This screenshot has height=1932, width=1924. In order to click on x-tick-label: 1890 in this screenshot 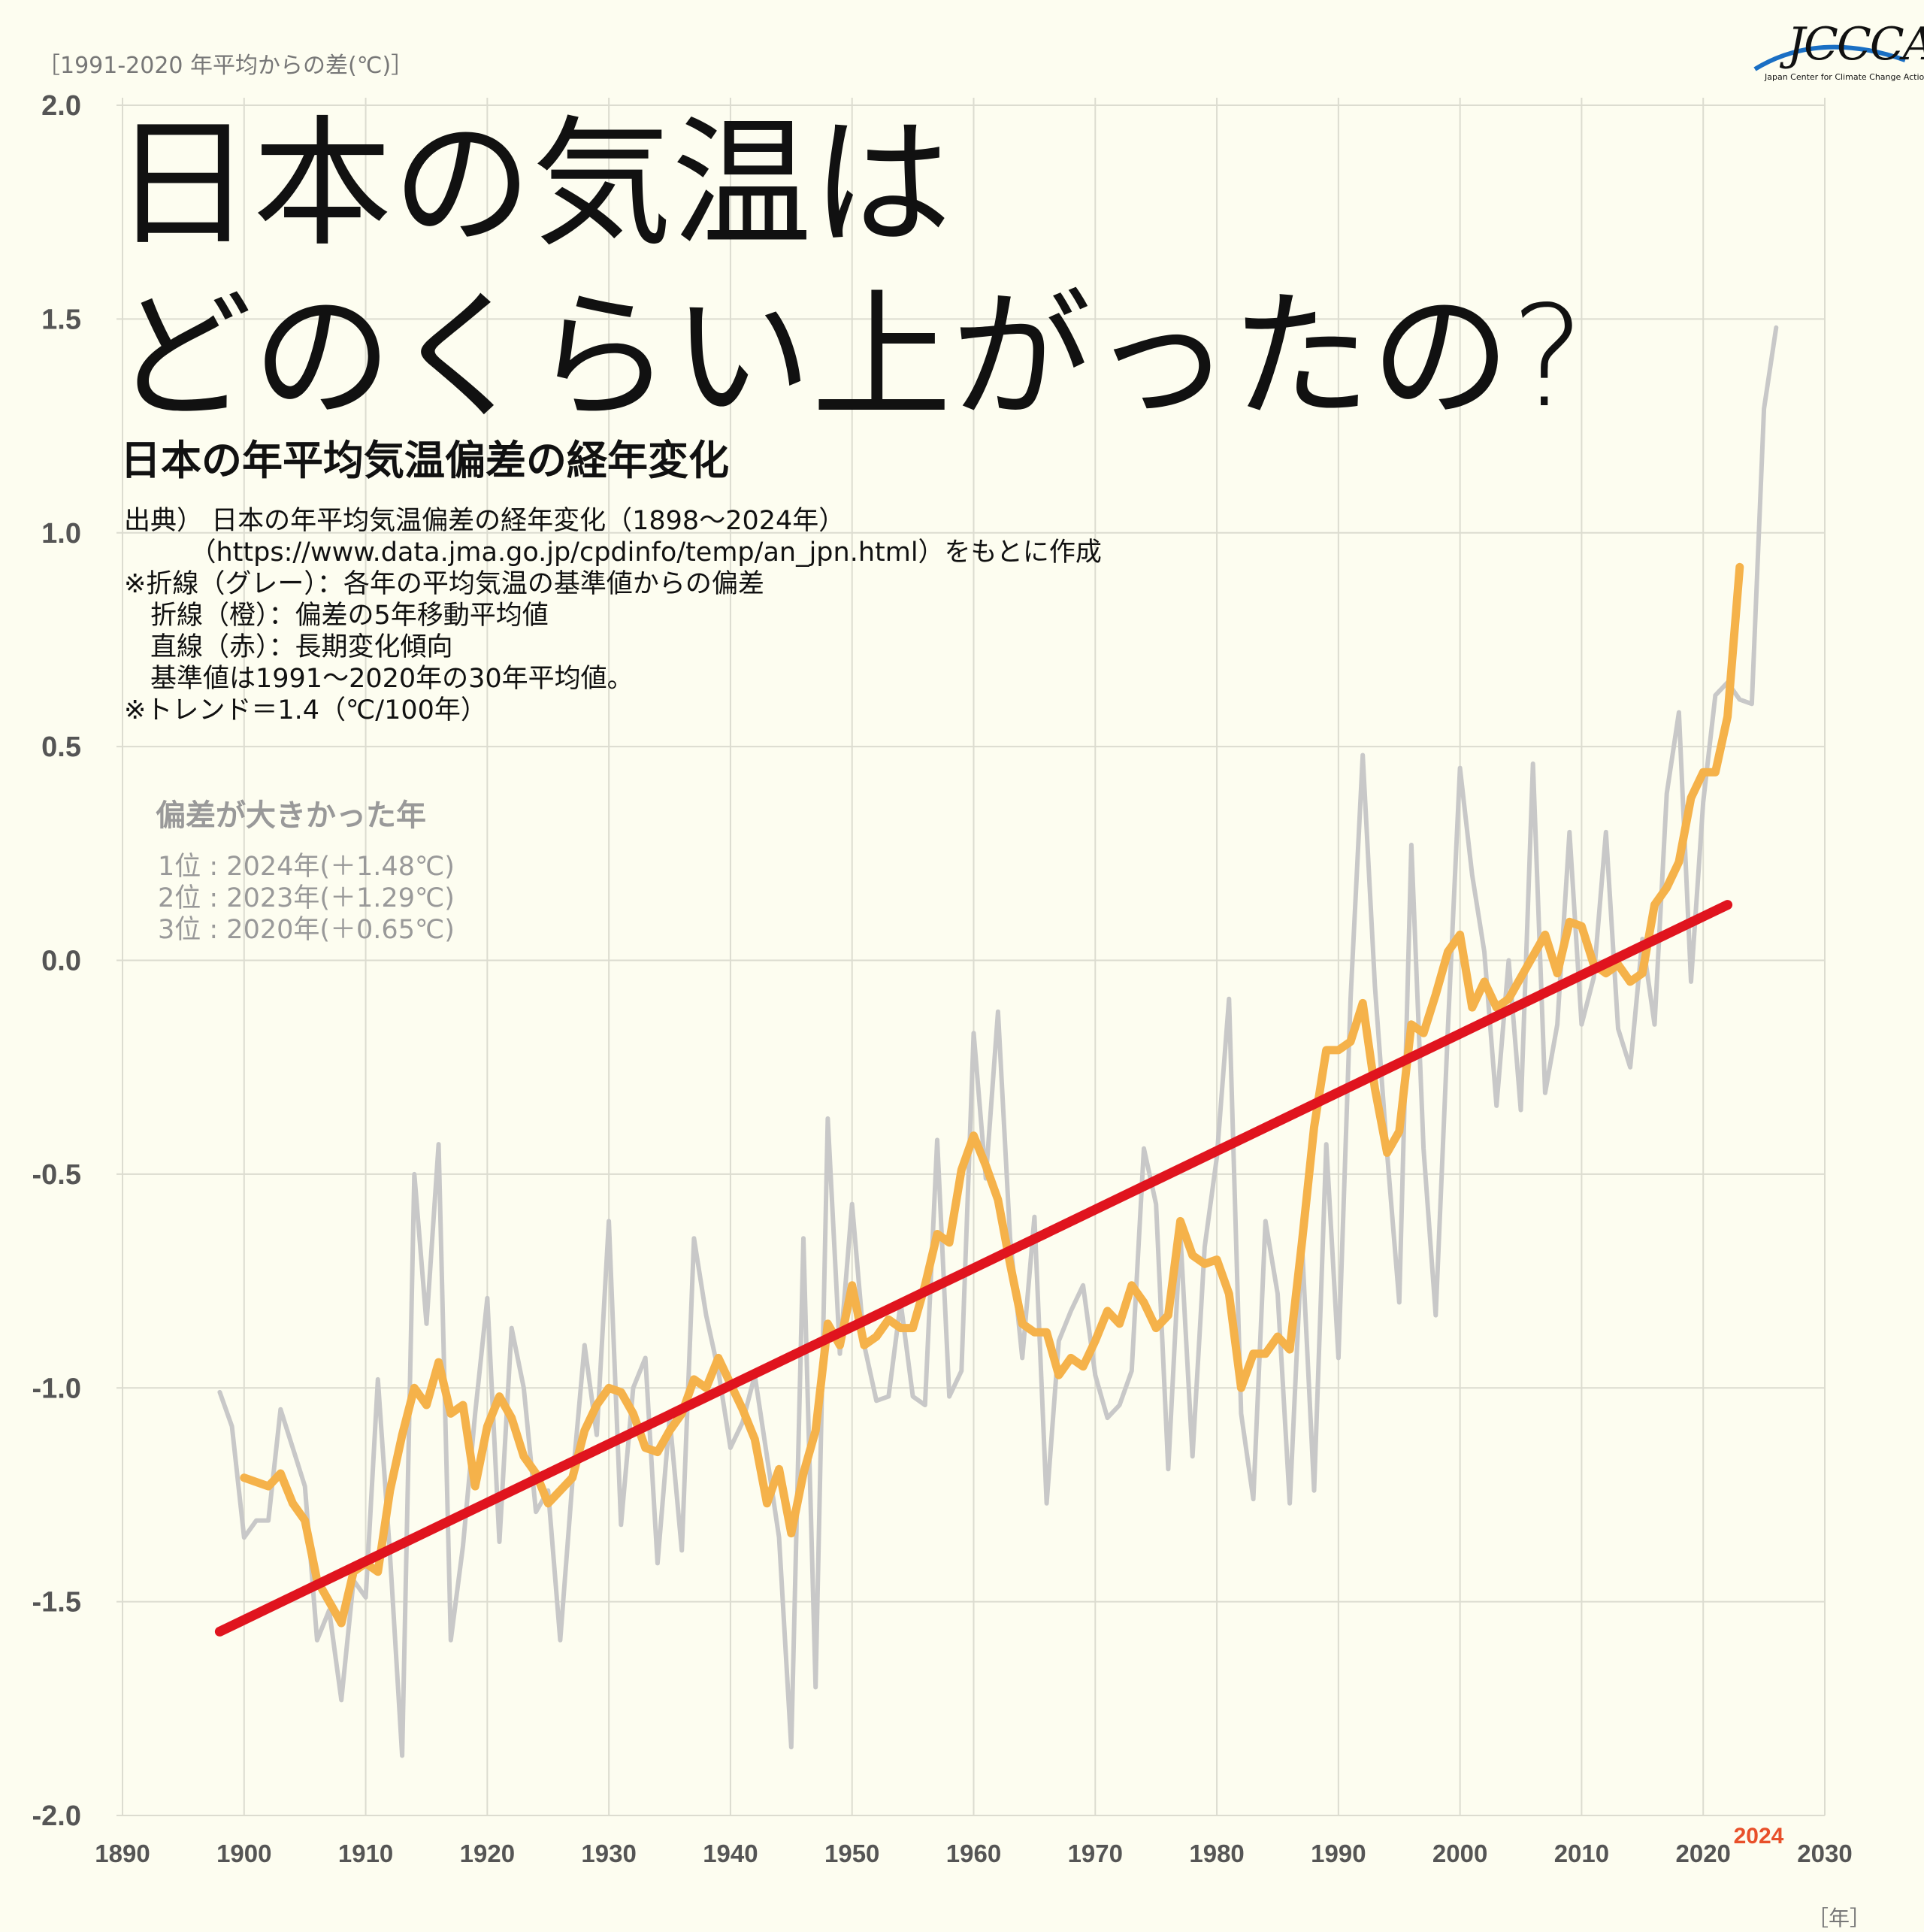, I will do `click(123, 1853)`.